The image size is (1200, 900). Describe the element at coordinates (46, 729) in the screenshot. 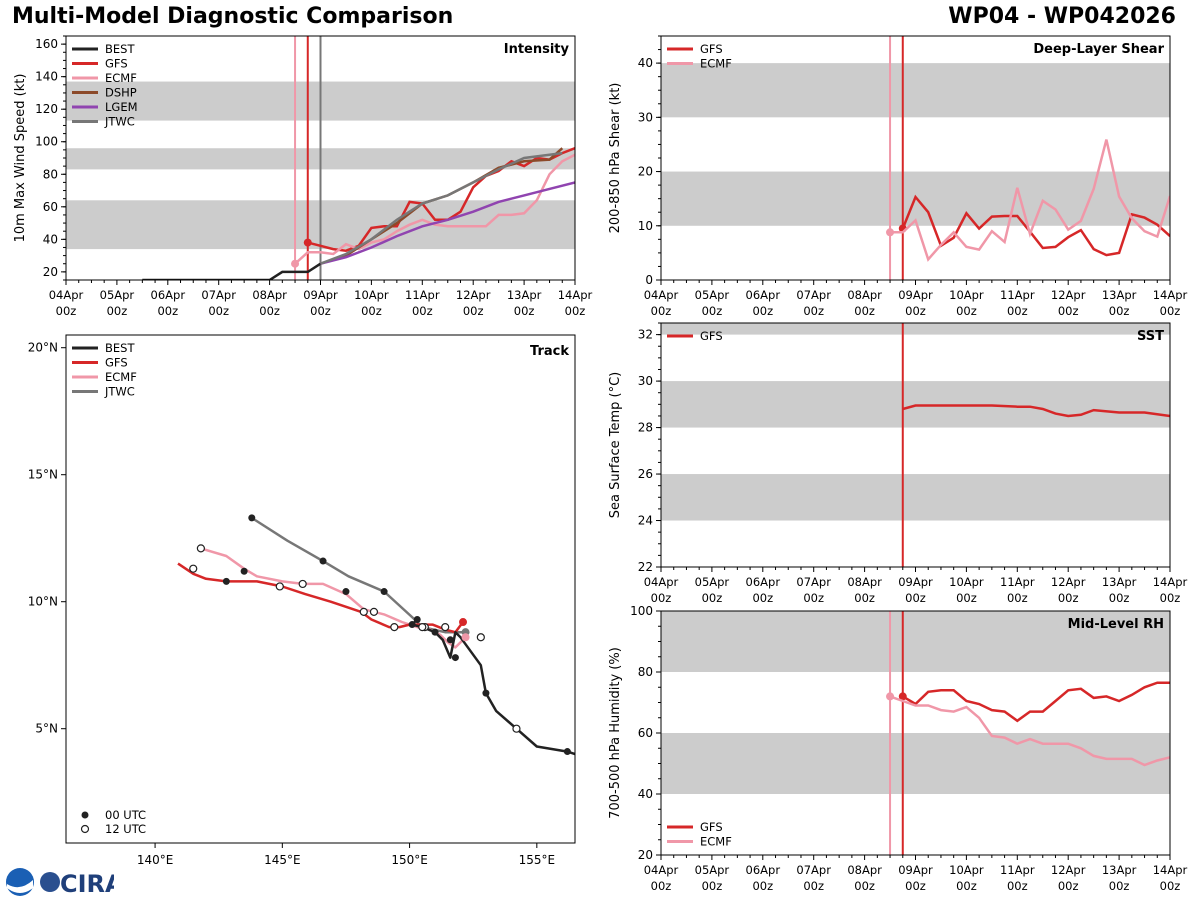

I see `y-tick-label: 5°N` at that location.